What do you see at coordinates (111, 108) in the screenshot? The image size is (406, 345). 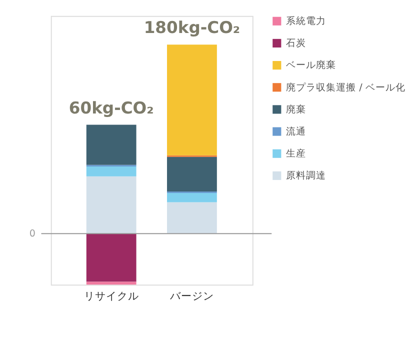 I see `annotation: 60kg-CO₂` at bounding box center [111, 108].